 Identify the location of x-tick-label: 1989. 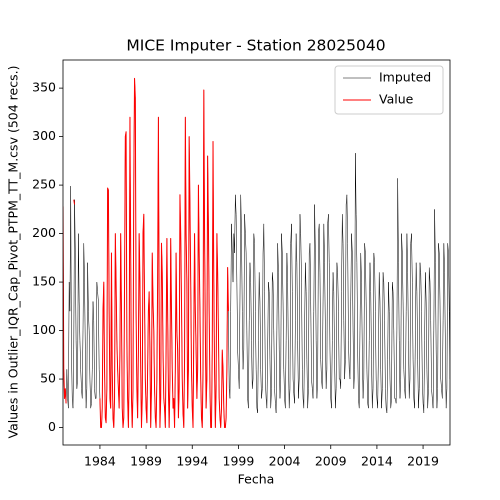
(146, 461).